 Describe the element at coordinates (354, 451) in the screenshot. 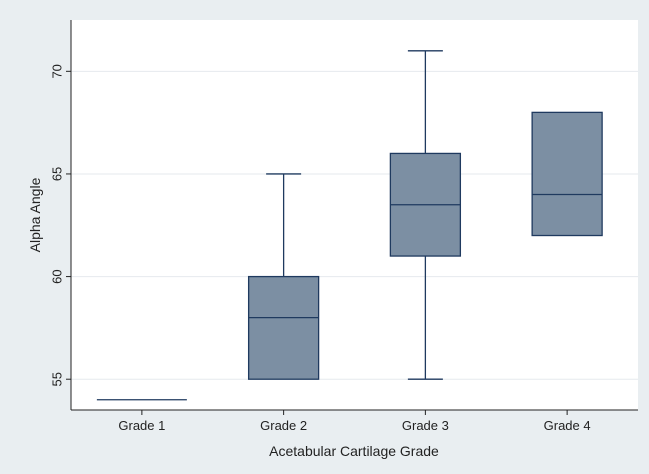

I see `x-axis-title: Acetabular Cartilage Grade` at that location.